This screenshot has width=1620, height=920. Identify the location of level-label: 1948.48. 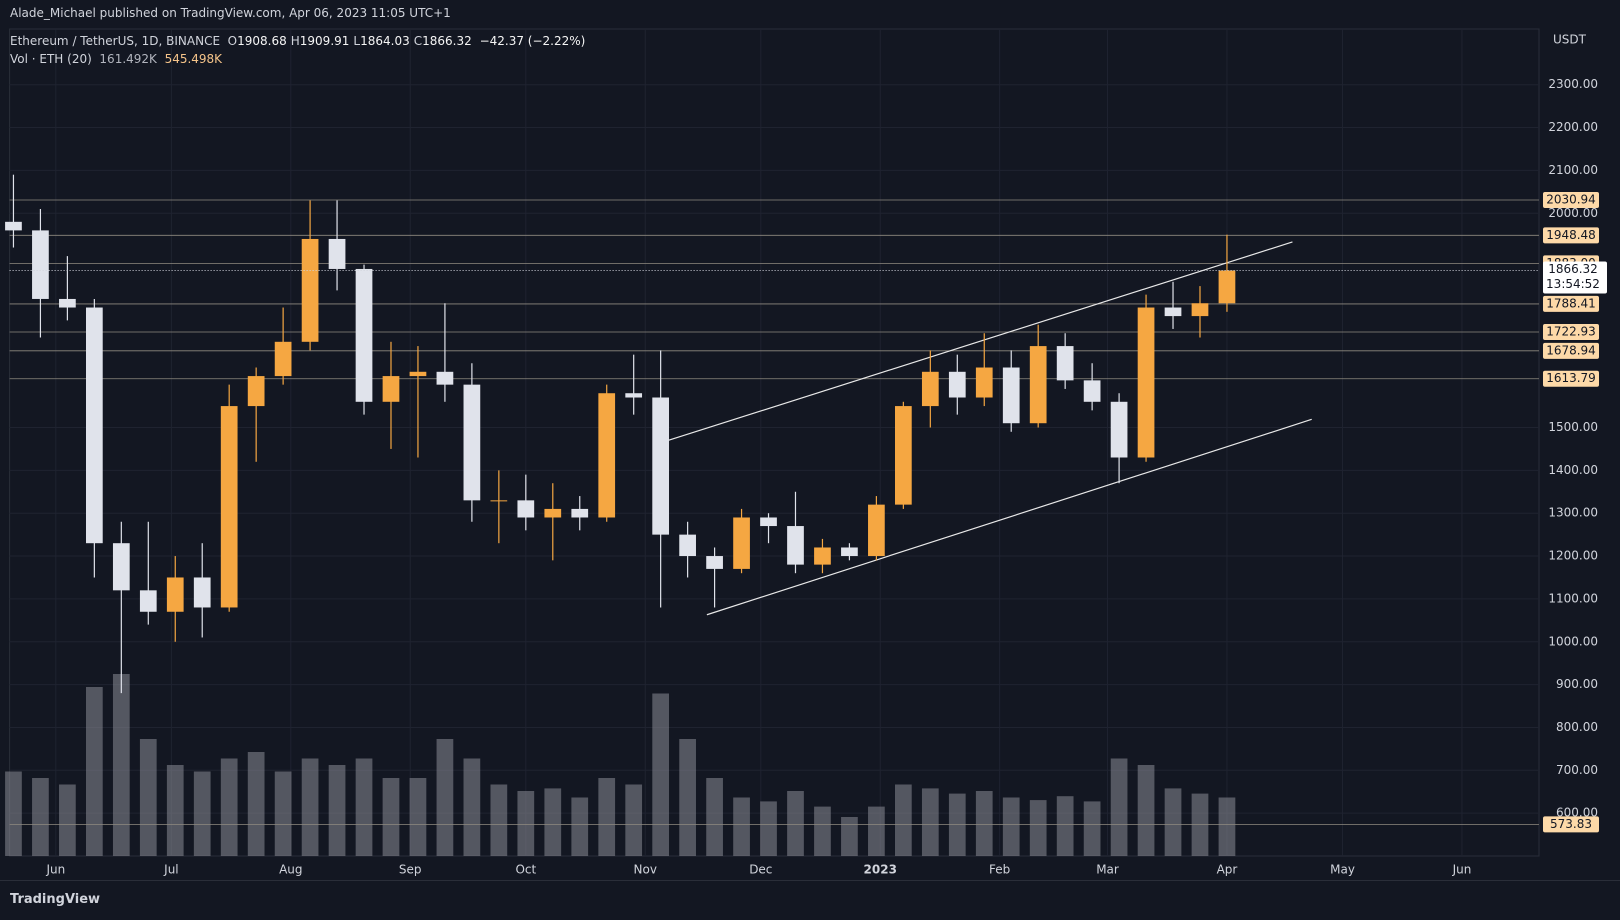
(1571, 235).